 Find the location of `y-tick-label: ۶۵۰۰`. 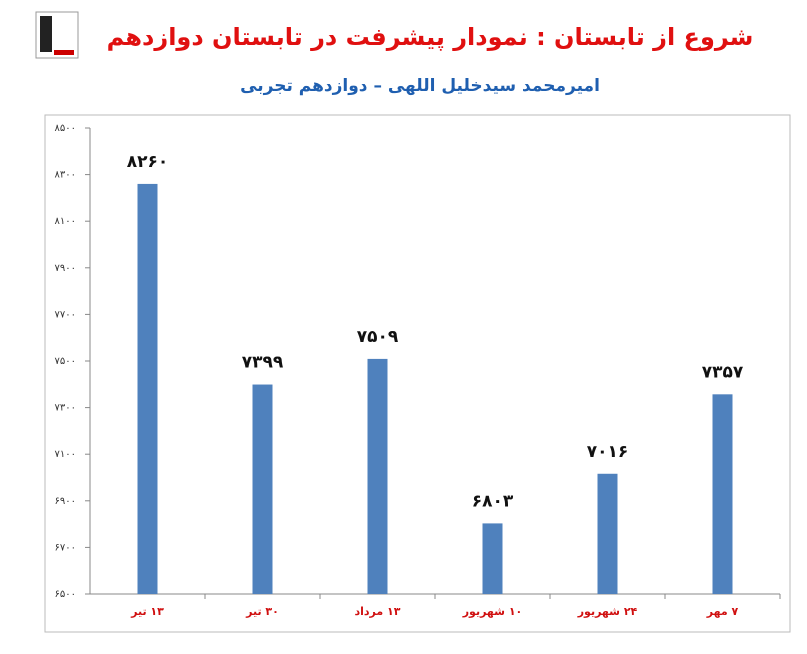

y-tick-label: ۶۵۰۰ is located at coordinates (65, 594).